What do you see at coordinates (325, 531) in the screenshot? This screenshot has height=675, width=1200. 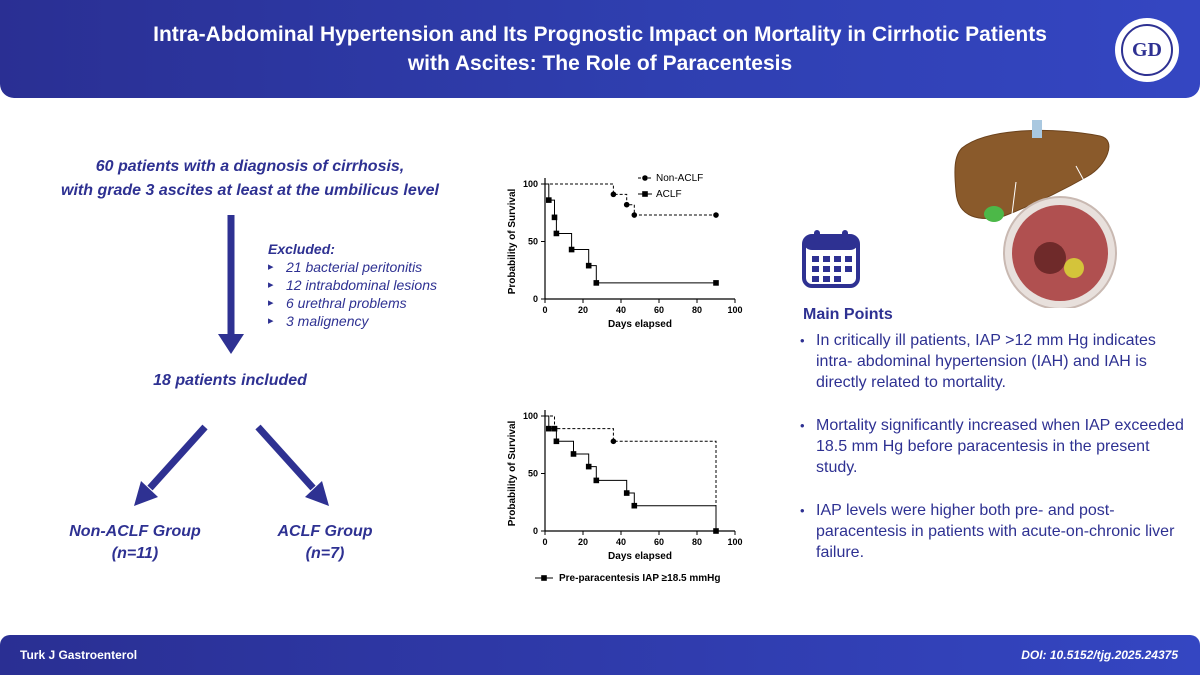 I see `aclf-group-label: ACLF Group` at bounding box center [325, 531].